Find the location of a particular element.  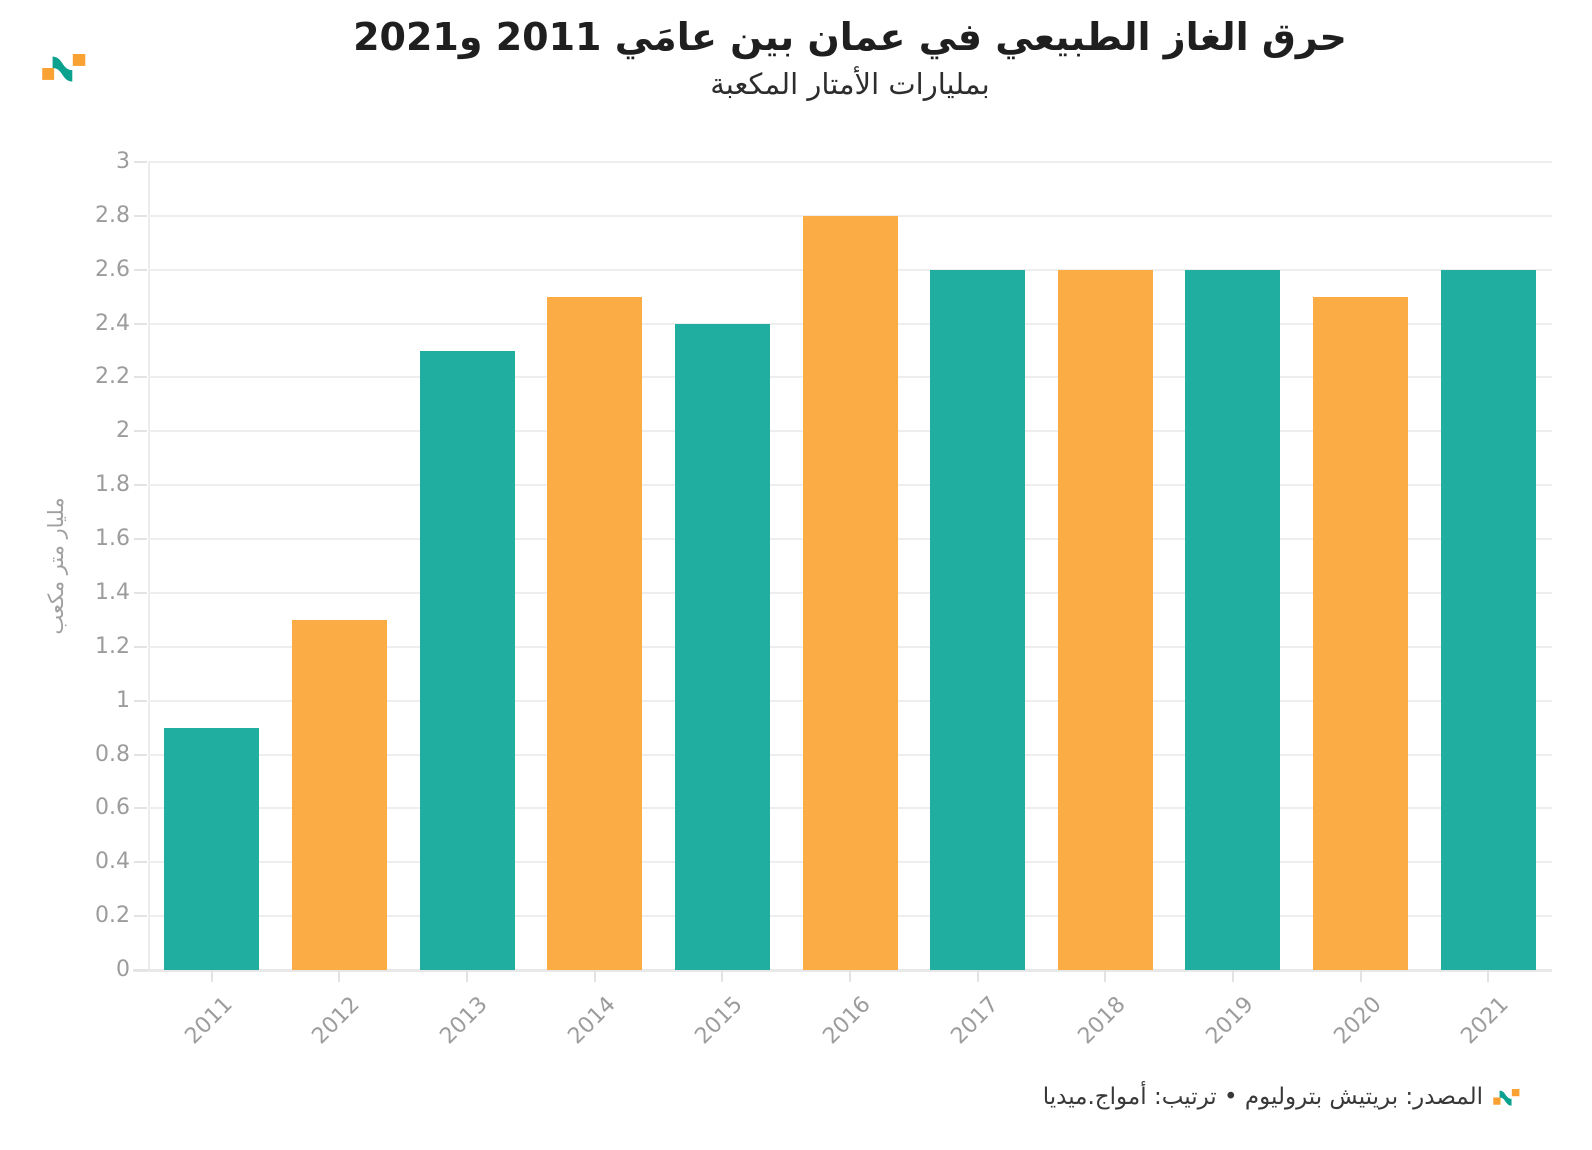

y-tick-label: 1.2 is located at coordinates (112, 646).